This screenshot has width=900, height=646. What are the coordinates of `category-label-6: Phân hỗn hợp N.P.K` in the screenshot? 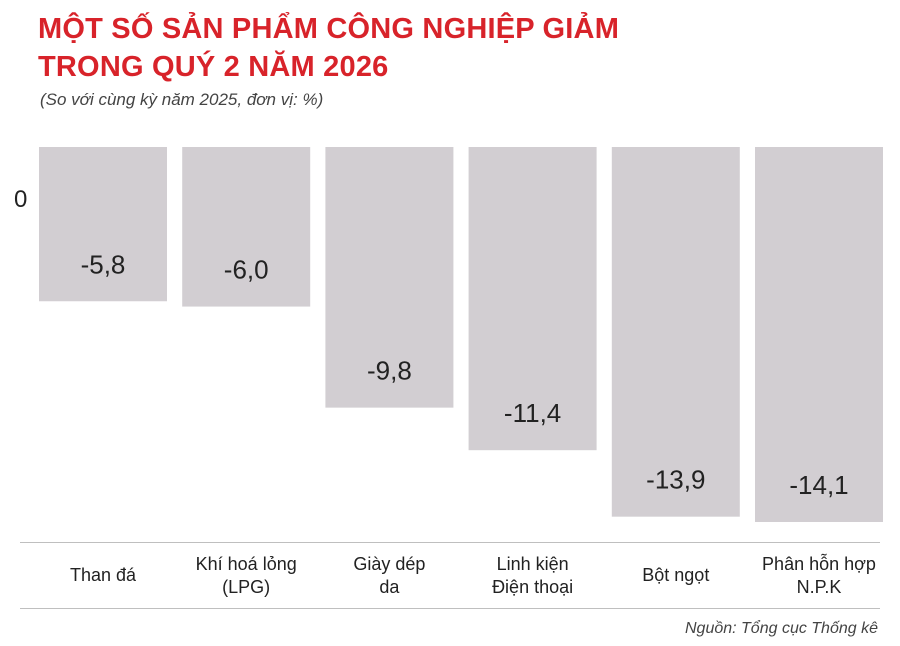 It's located at (819, 575).